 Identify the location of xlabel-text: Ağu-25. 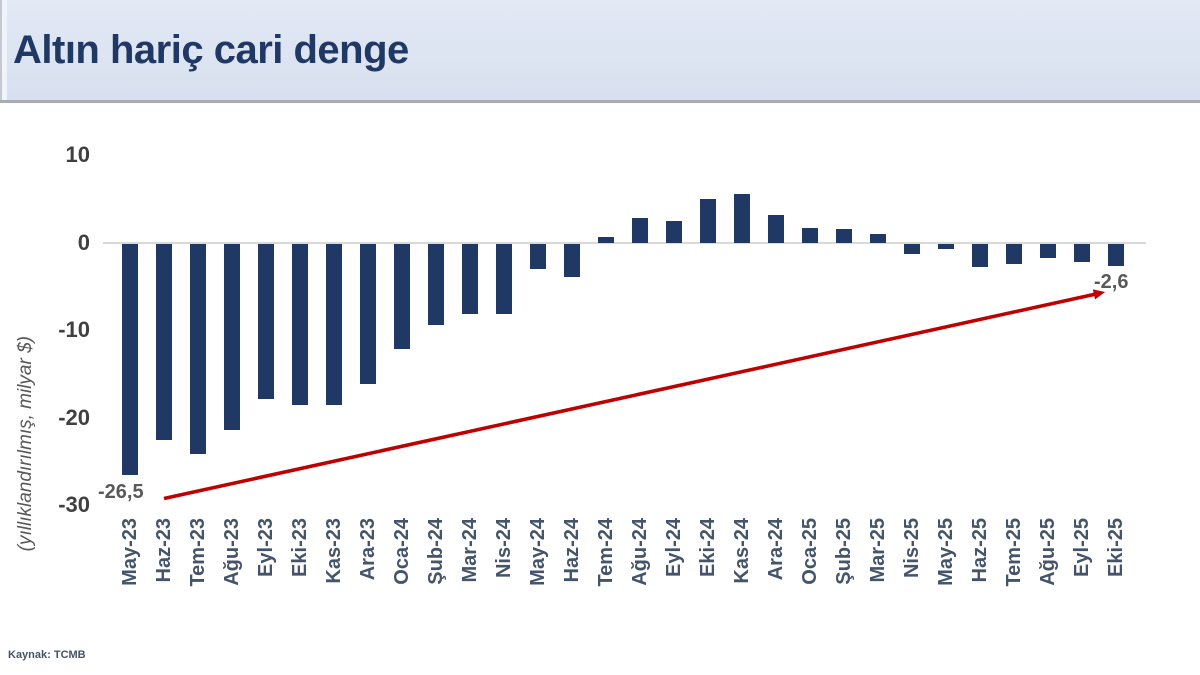
(1047, 552).